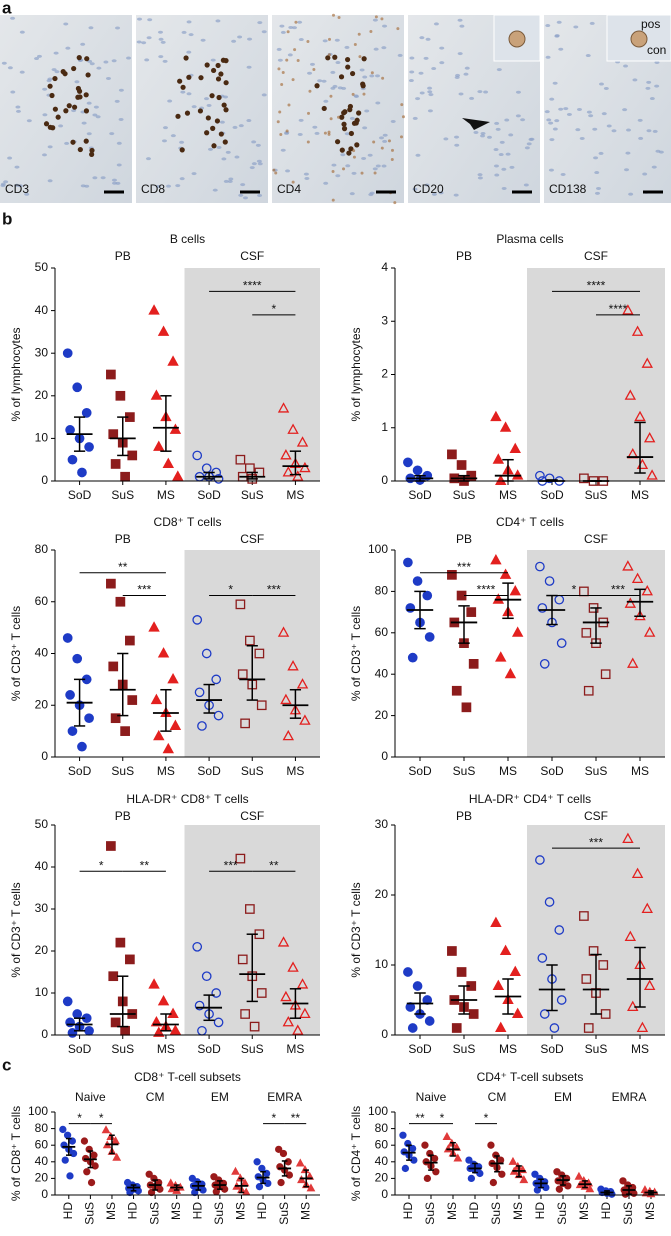 This screenshot has height=1236, width=671. What do you see at coordinates (378, 549) in the screenshot?
I see `y-tick-label: 100` at bounding box center [378, 549].